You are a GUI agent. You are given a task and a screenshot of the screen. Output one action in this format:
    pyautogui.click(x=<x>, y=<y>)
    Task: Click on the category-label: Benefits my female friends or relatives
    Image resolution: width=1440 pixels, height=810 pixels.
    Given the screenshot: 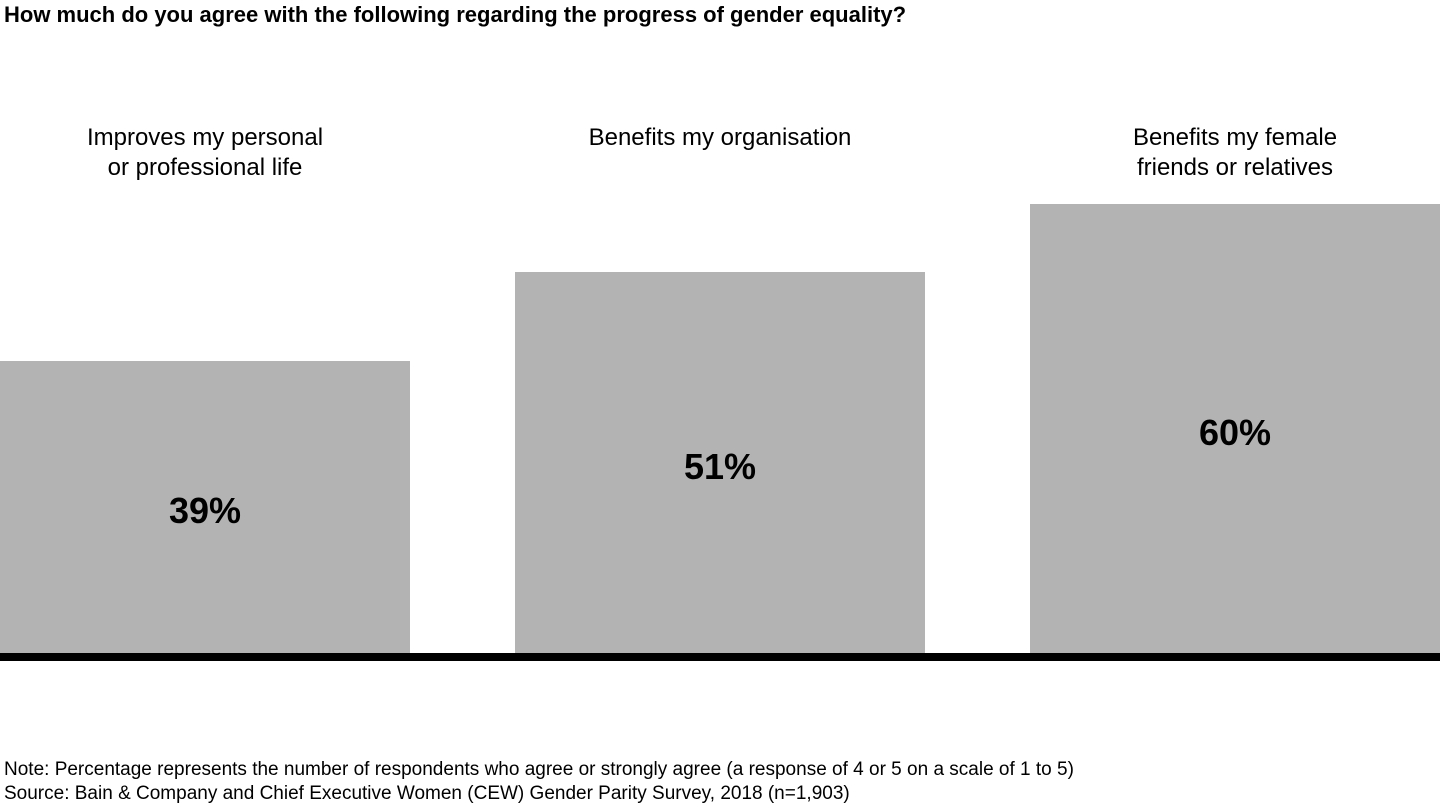 What is the action you would take?
    pyautogui.click(x=1235, y=152)
    